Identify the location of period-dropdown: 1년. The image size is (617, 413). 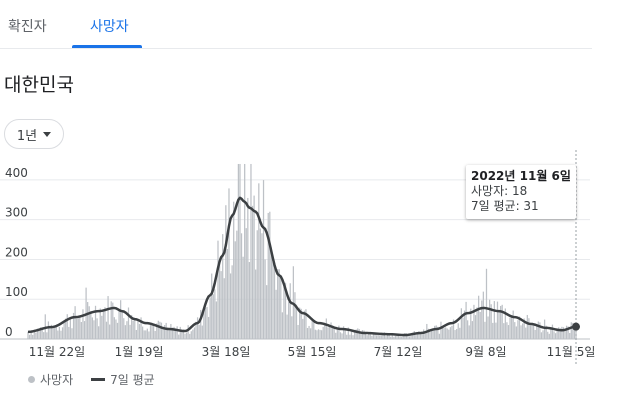
(34, 134).